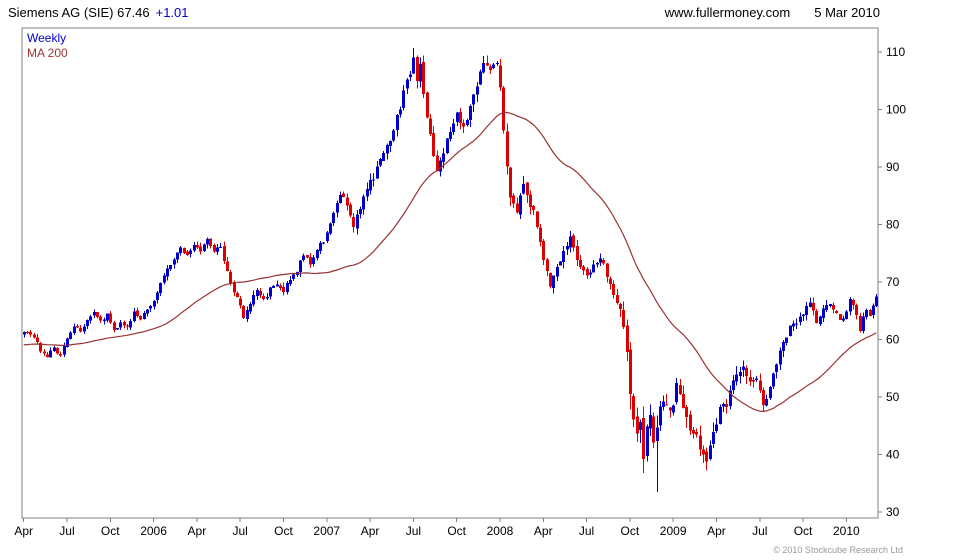 This screenshot has height=560, width=980. I want to click on y-tick-label: 110, so click(895, 52).